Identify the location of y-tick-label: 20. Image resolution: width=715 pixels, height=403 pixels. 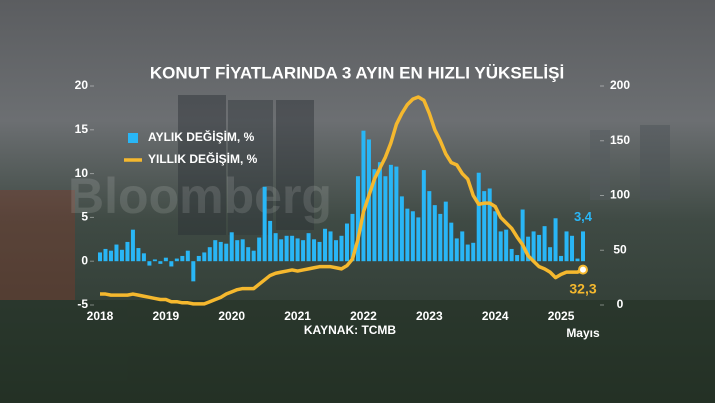
(82, 85).